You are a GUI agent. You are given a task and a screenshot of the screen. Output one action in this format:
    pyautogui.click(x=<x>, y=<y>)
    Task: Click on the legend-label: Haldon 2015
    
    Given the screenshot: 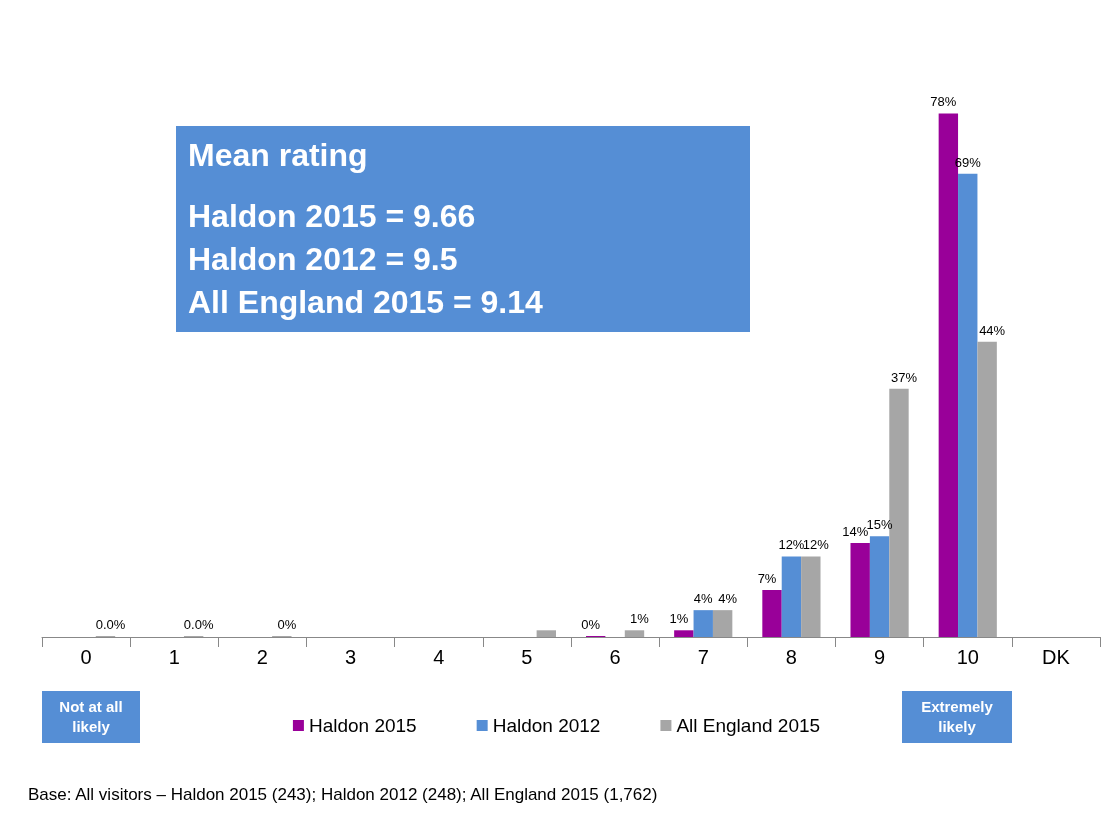 What is the action you would take?
    pyautogui.click(x=362, y=725)
    